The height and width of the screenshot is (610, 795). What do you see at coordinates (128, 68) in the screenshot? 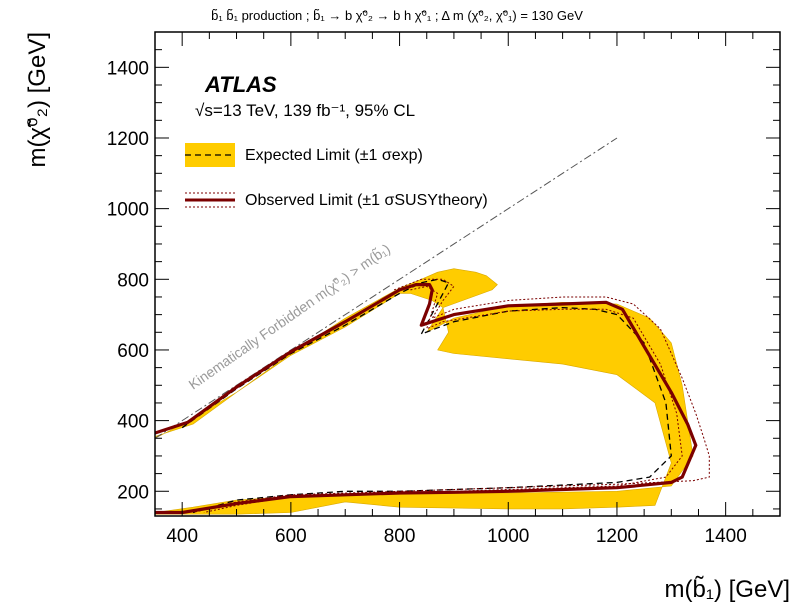
I see `y-tick-label: 1400` at bounding box center [128, 68].